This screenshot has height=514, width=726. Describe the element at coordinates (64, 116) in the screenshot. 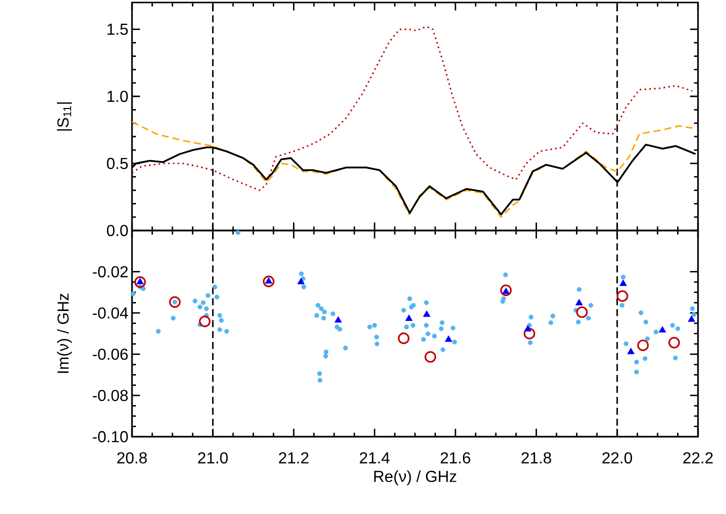

I see `y-axis-title: |S$_{11}$|` at that location.